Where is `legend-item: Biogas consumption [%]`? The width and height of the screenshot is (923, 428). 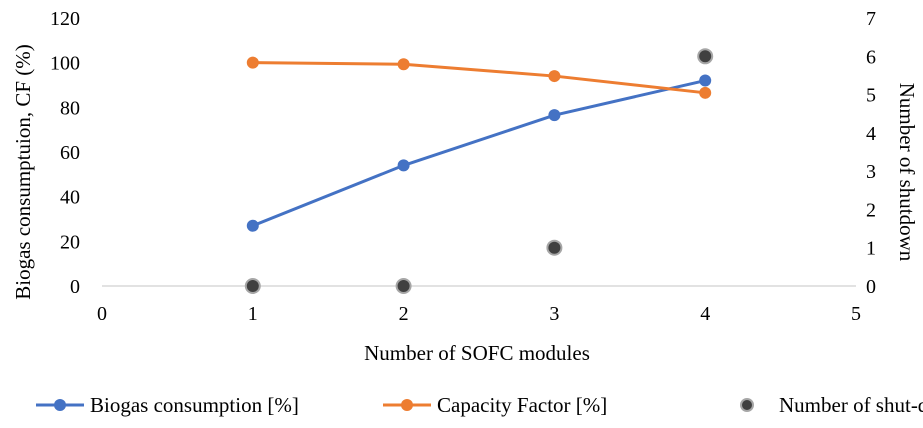 legend-item: Biogas consumption [%] is located at coordinates (167, 405).